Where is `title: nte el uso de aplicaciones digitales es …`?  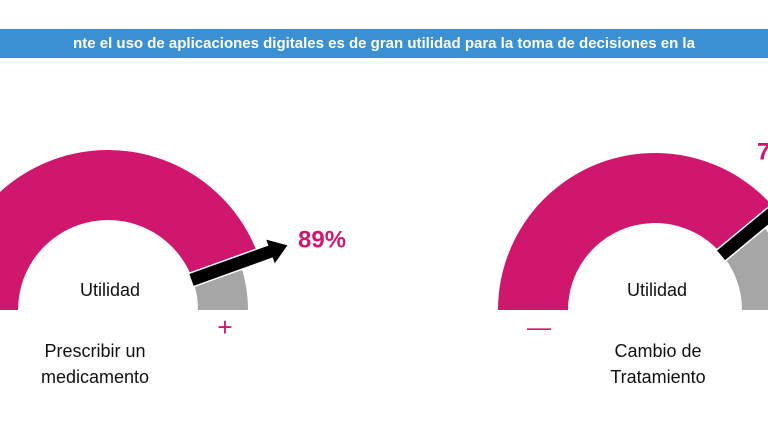 title: nte el uso de aplicaciones digitales es … is located at coordinates (384, 43).